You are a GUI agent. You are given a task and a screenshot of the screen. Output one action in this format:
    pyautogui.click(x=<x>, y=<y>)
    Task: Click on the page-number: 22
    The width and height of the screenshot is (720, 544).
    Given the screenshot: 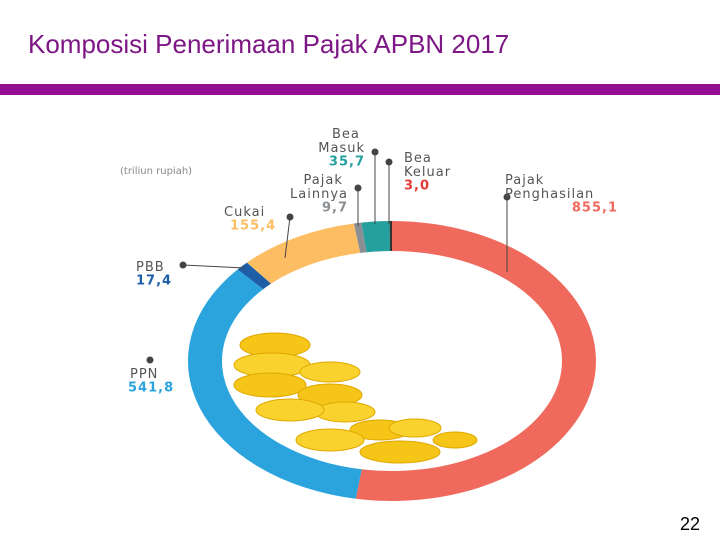 What is the action you would take?
    pyautogui.click(x=690, y=524)
    